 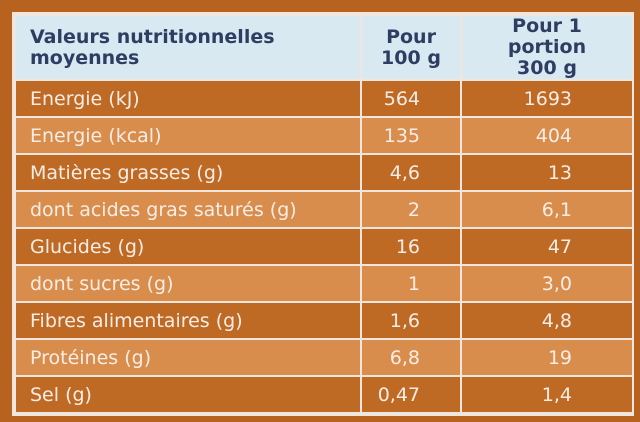 I want to click on nutrient-label: Fibres alimentaires (g), so click(x=188, y=320).